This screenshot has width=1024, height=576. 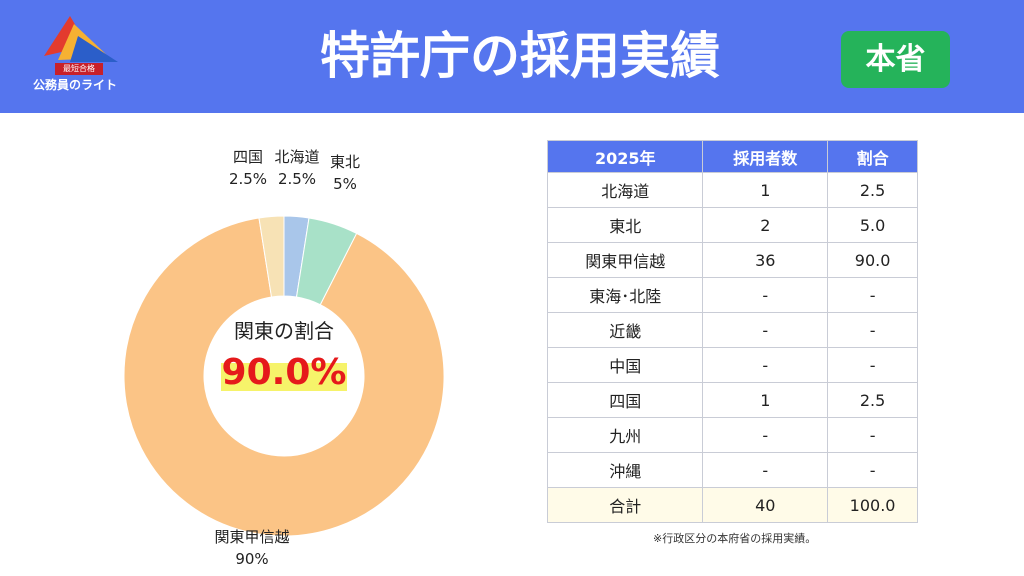 I want to click on slice-value-label: 5%, so click(x=345, y=184).